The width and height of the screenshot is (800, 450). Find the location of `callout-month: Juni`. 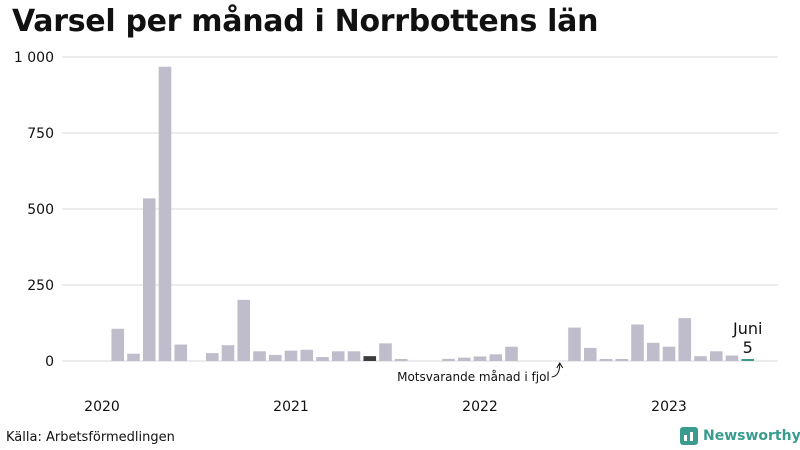

callout-month: Juni is located at coordinates (747, 328).